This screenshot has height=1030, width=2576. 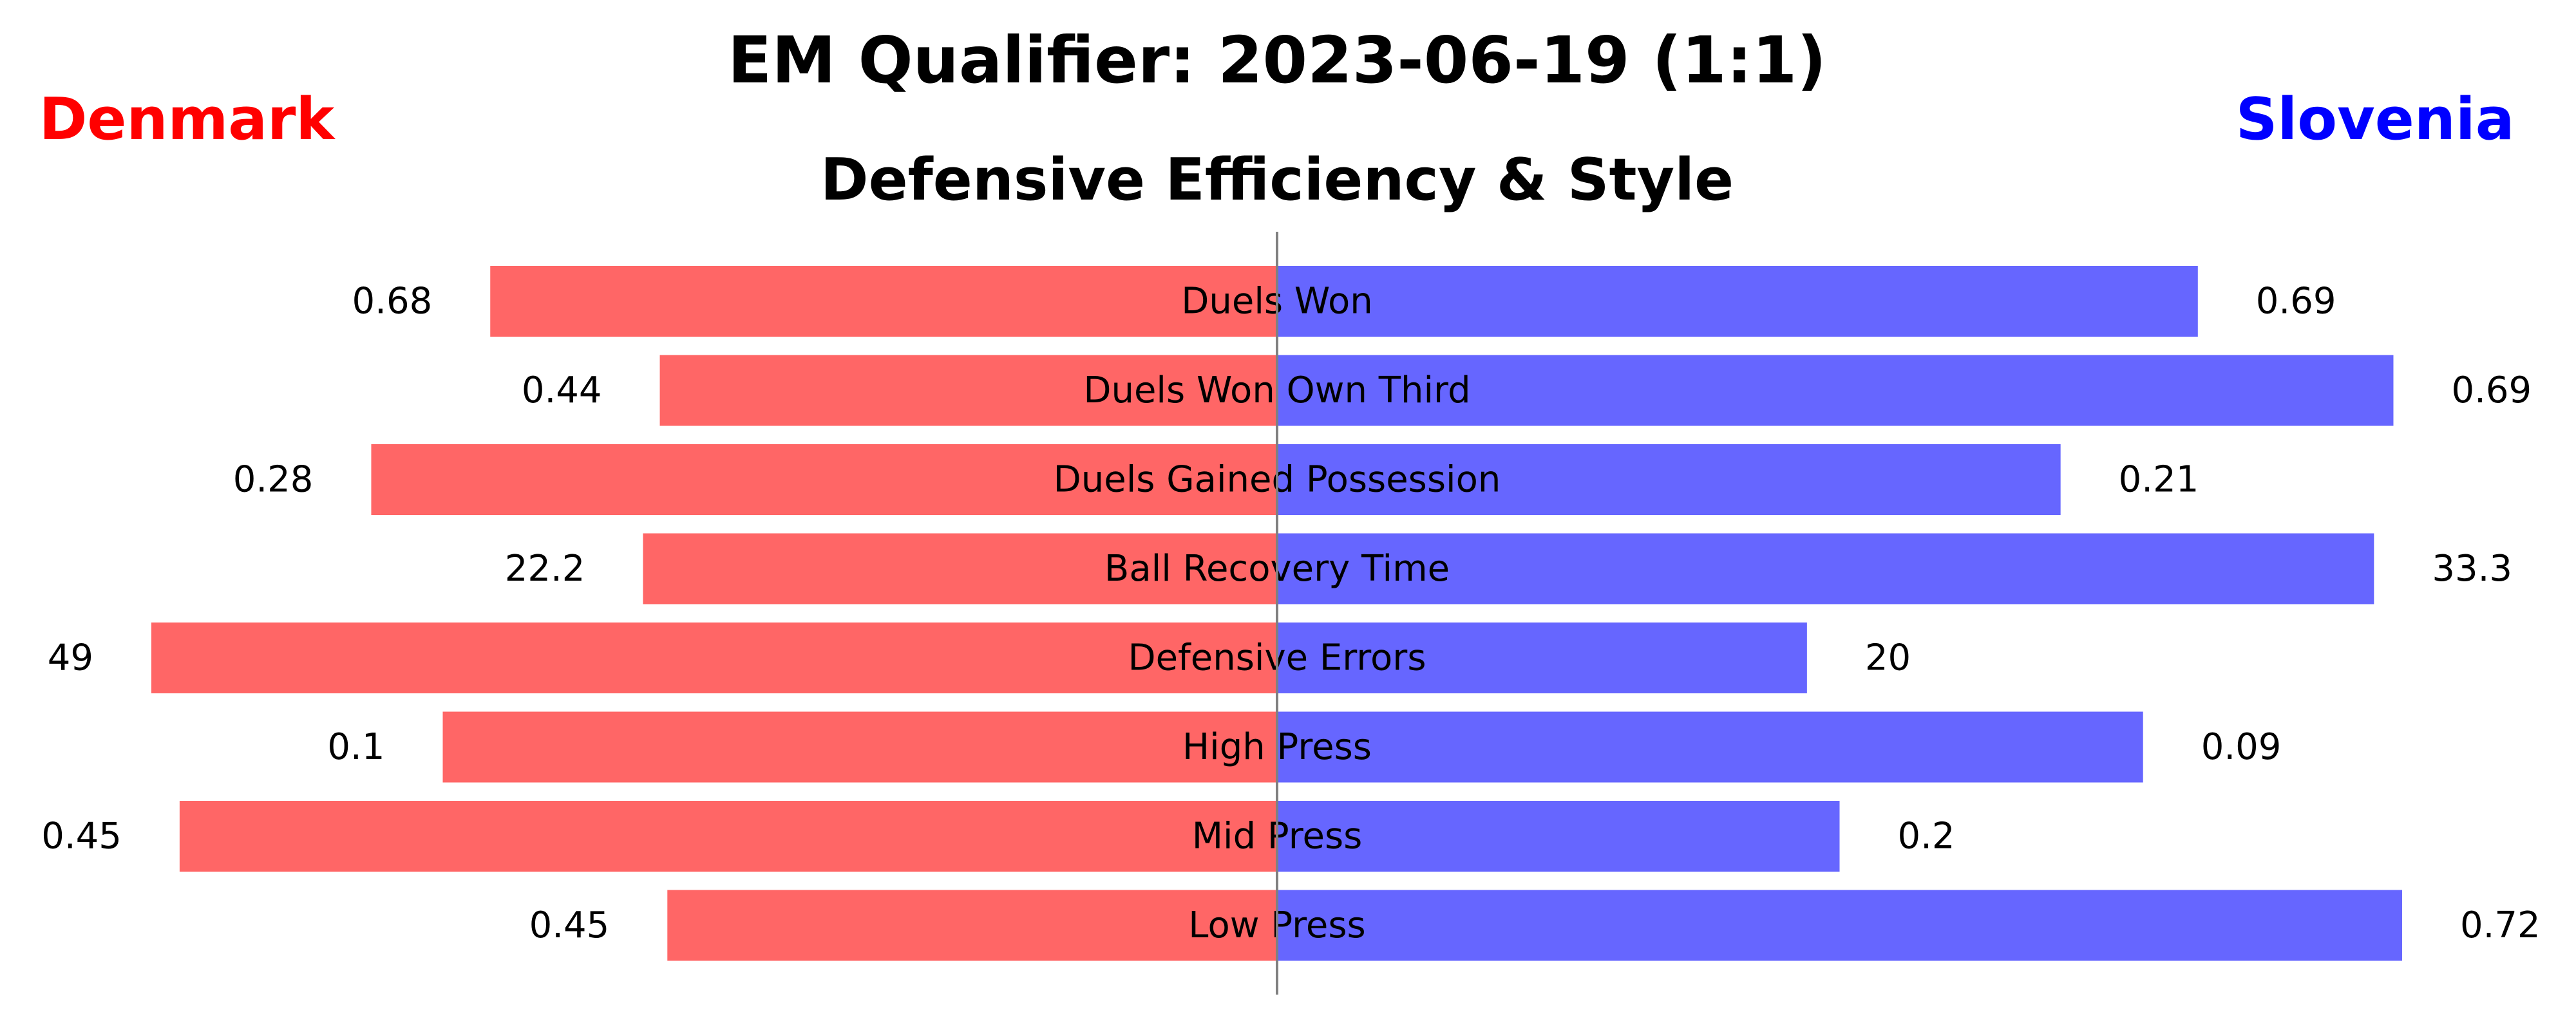 I want to click on value-label-right-3: 33.3, so click(x=2472, y=569).